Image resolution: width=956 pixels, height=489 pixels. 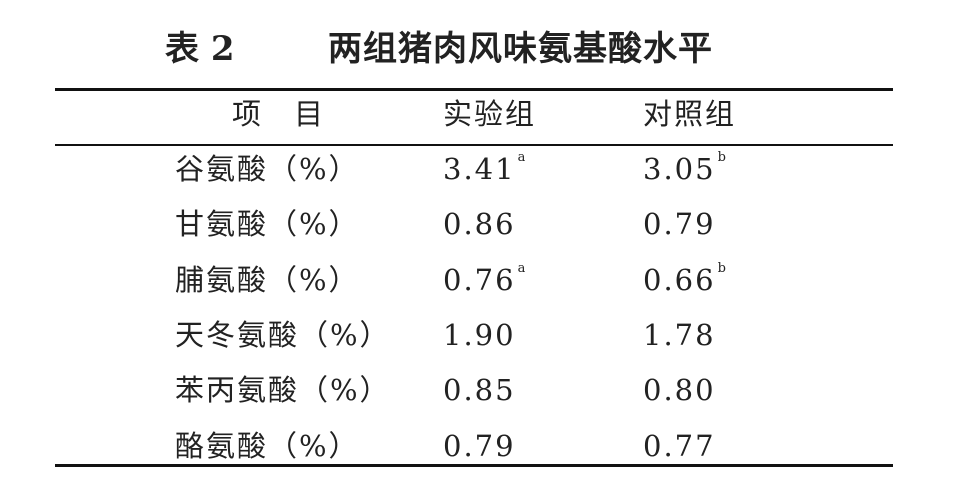 What do you see at coordinates (474, 465) in the screenshot?
I see `bottom-rule` at bounding box center [474, 465].